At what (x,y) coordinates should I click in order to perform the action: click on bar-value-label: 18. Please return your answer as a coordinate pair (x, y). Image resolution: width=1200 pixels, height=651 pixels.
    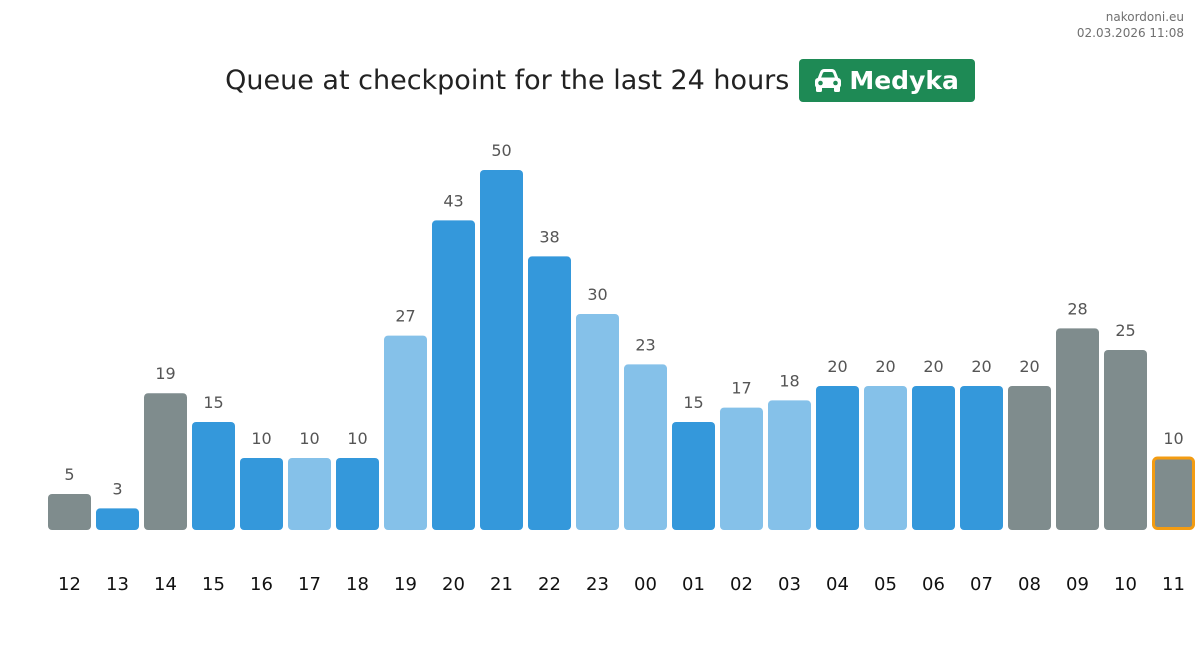
    Looking at the image, I should click on (789, 380).